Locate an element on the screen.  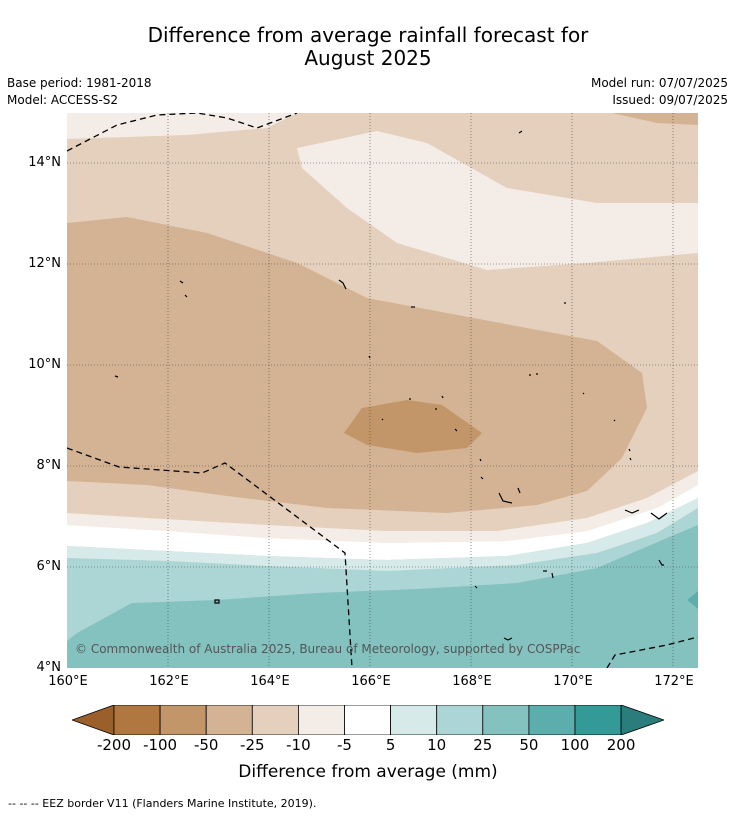
colorbar-tick-label: 50 is located at coordinates (529, 745).